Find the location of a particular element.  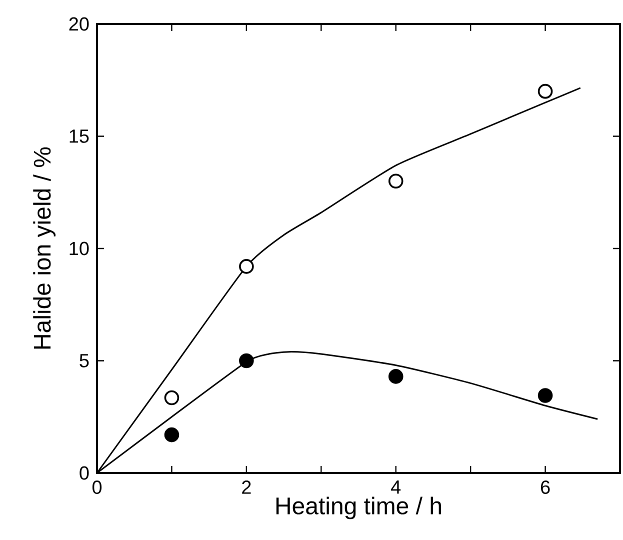

x-tick-label: 2 is located at coordinates (246, 487).